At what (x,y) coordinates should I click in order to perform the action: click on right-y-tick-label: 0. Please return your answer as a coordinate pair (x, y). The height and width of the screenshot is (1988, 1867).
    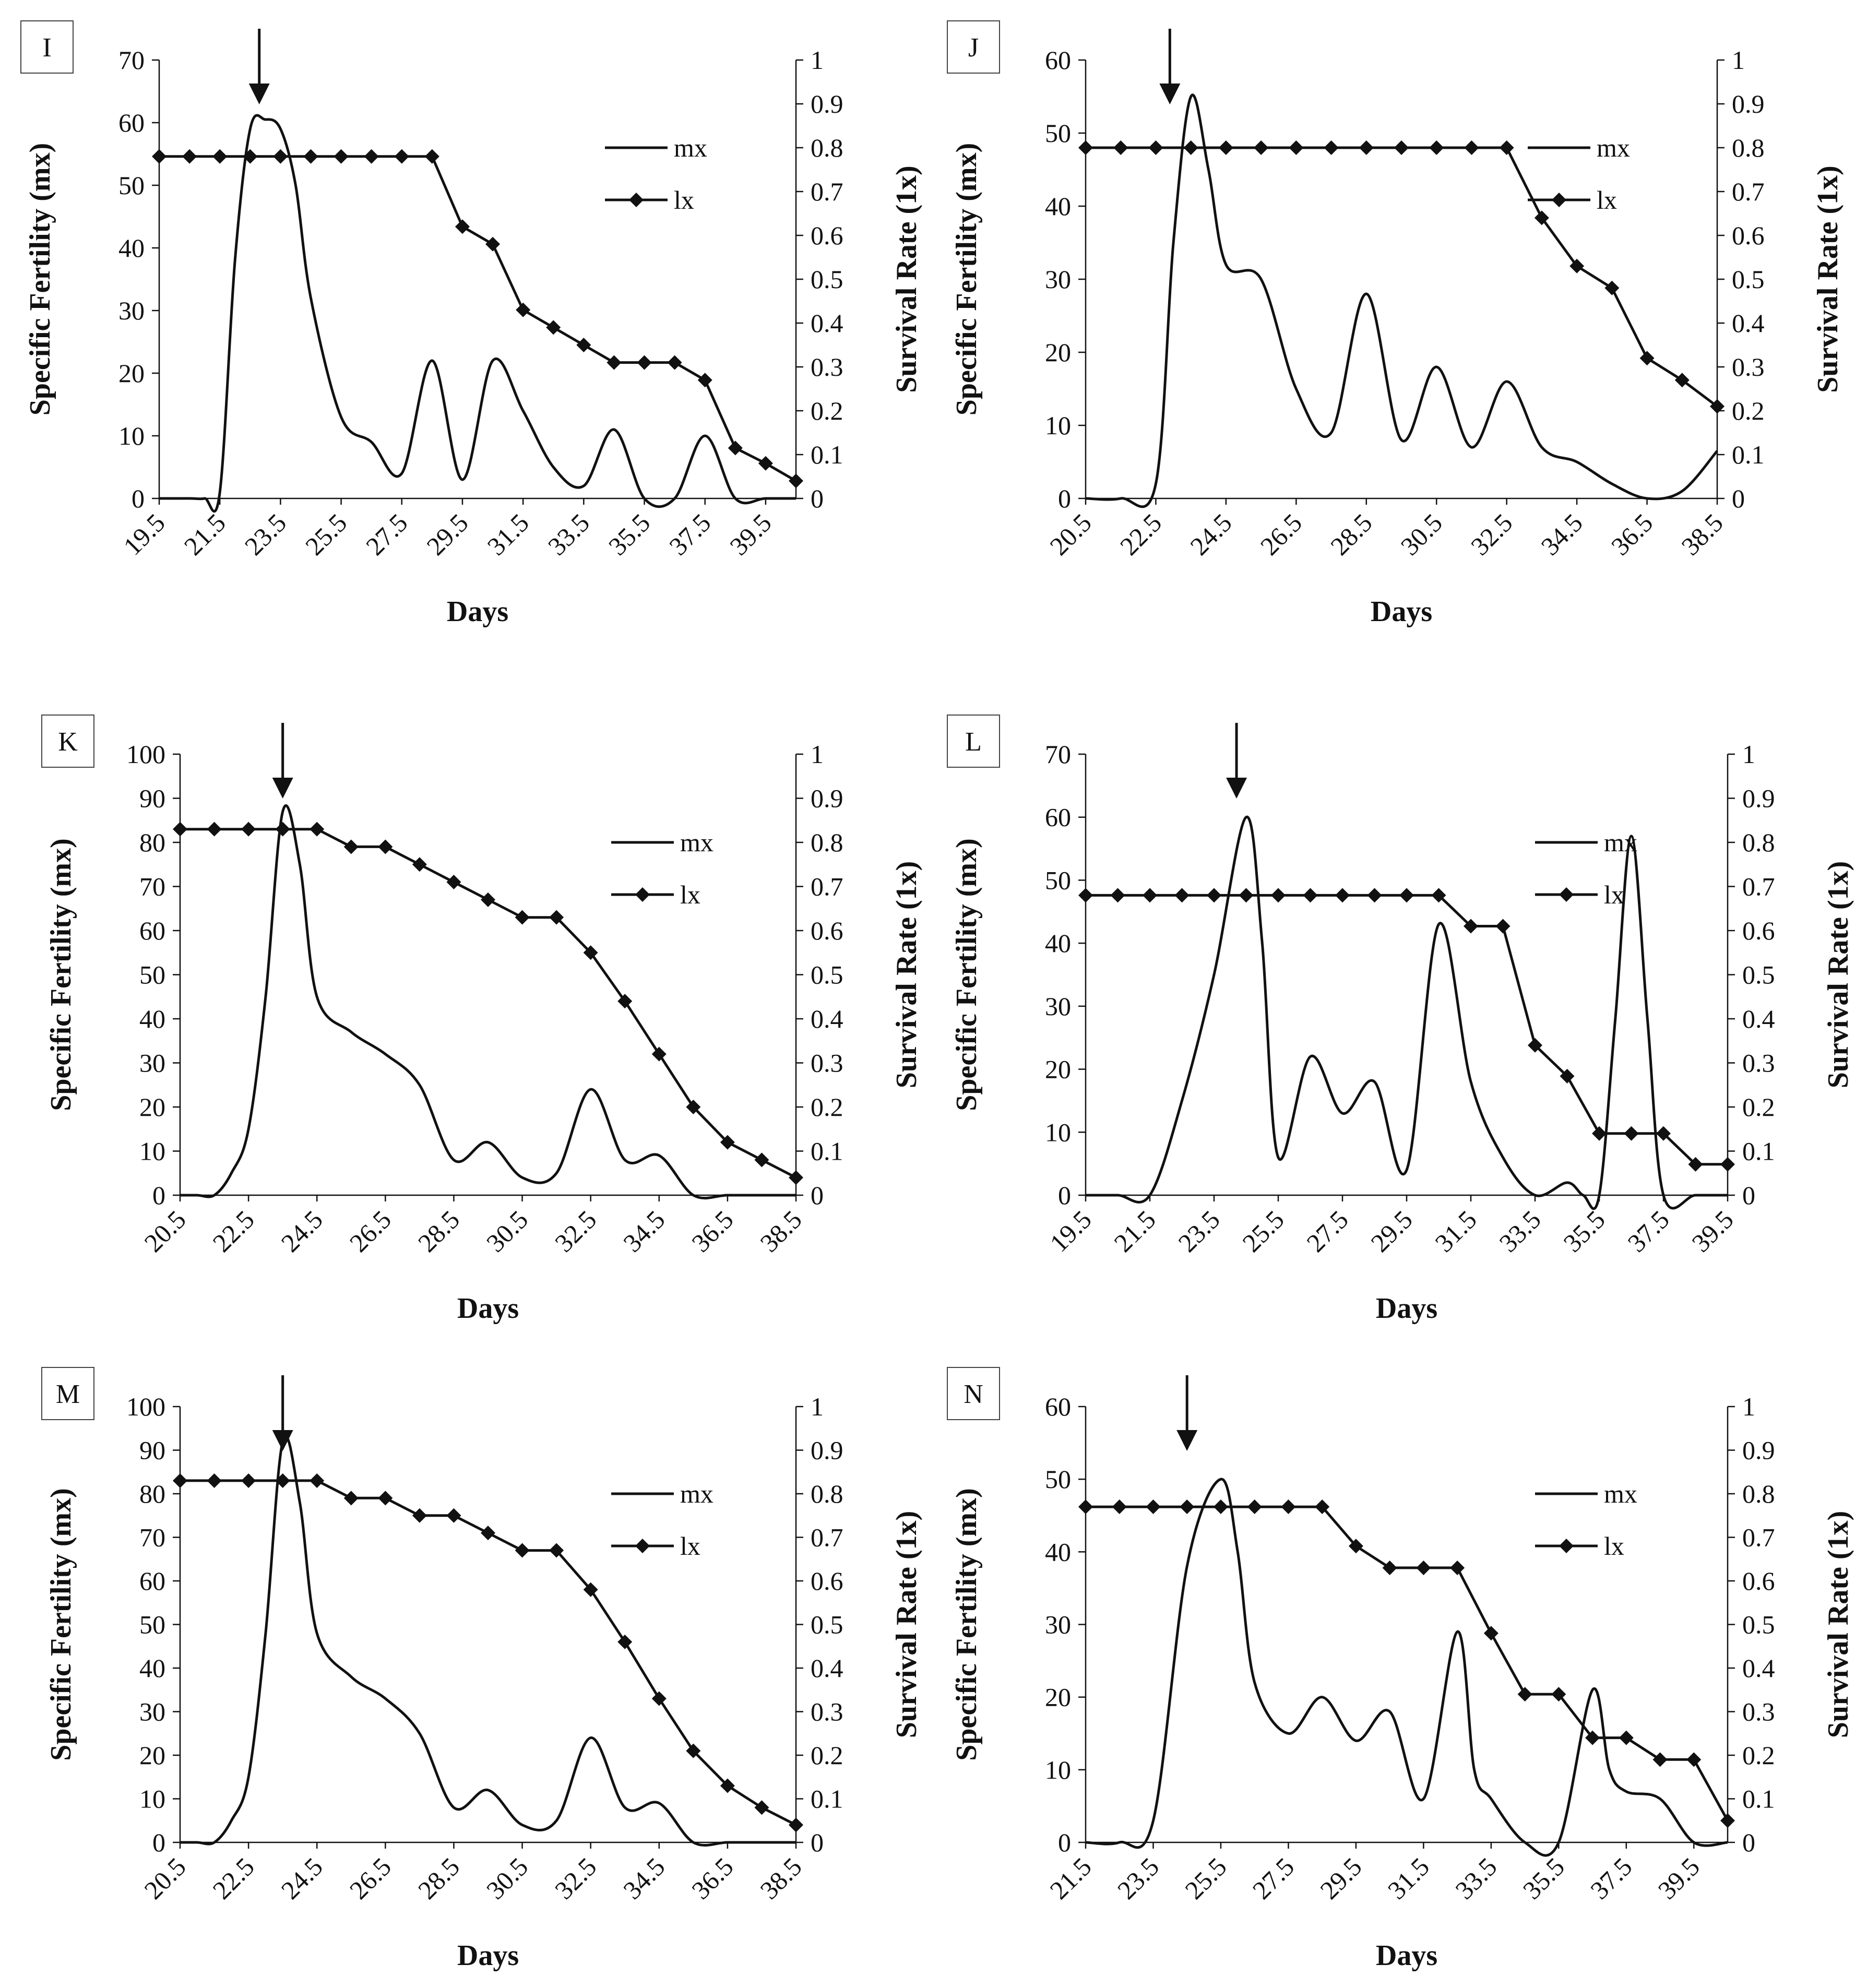
    Looking at the image, I should click on (818, 499).